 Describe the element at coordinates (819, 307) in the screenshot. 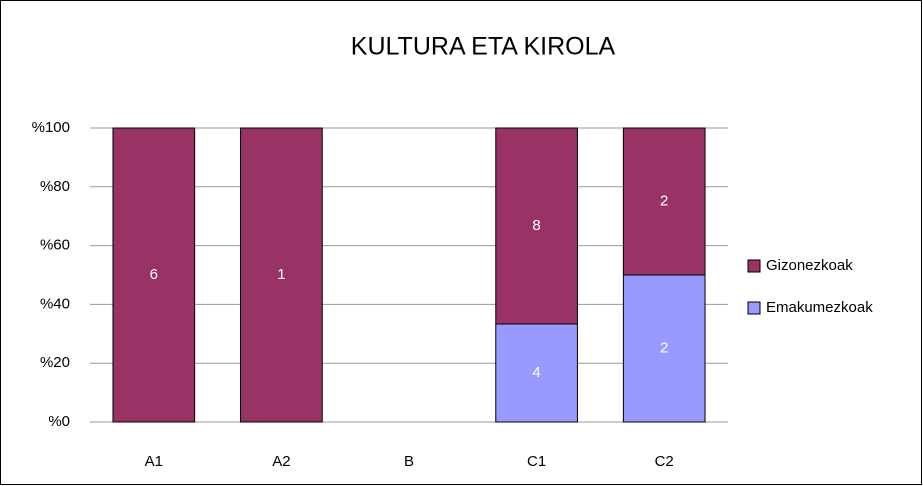

I see `legend-label: Emakumezkoak` at that location.